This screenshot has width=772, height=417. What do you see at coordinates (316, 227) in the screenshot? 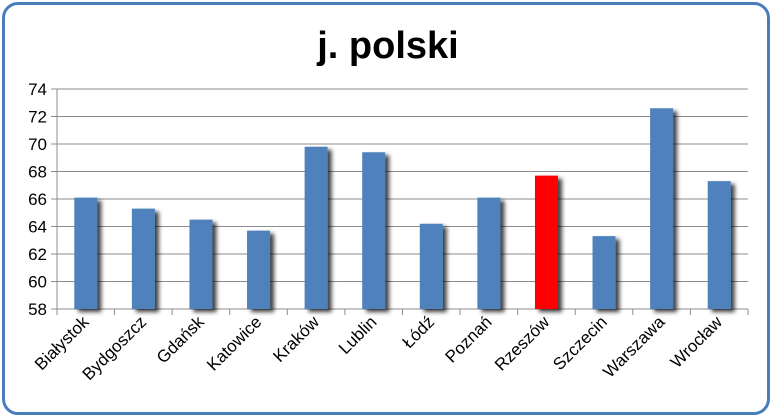
I see `bar-Kraków` at bounding box center [316, 227].